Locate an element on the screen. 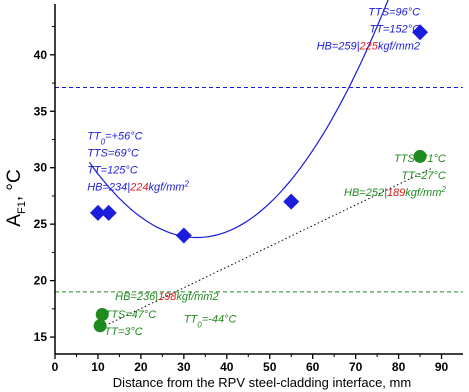 This screenshot has height=392, width=469. y-tick-label-15: 15 is located at coordinates (41, 337).